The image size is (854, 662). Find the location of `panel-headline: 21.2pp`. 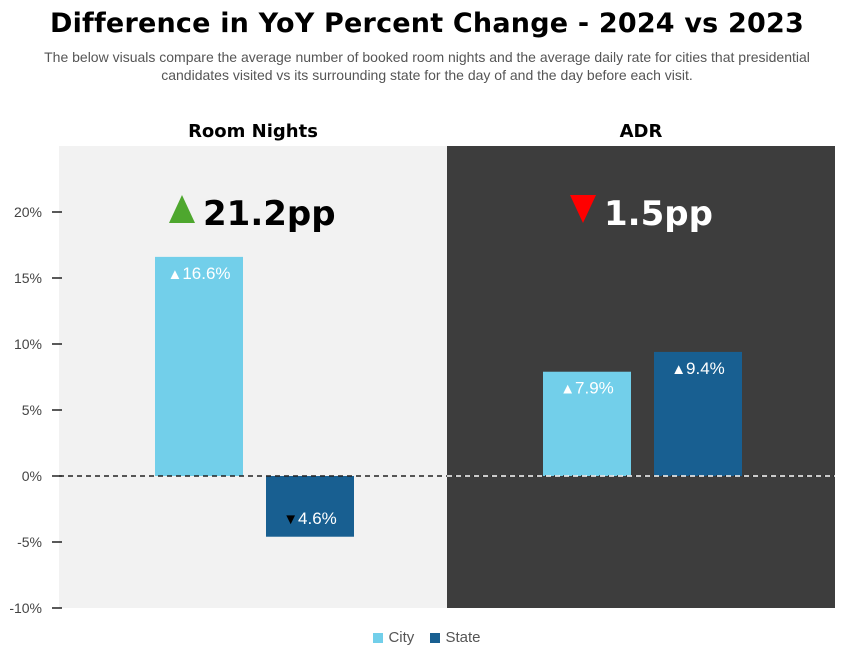

panel-headline: 21.2pp is located at coordinates (269, 214).